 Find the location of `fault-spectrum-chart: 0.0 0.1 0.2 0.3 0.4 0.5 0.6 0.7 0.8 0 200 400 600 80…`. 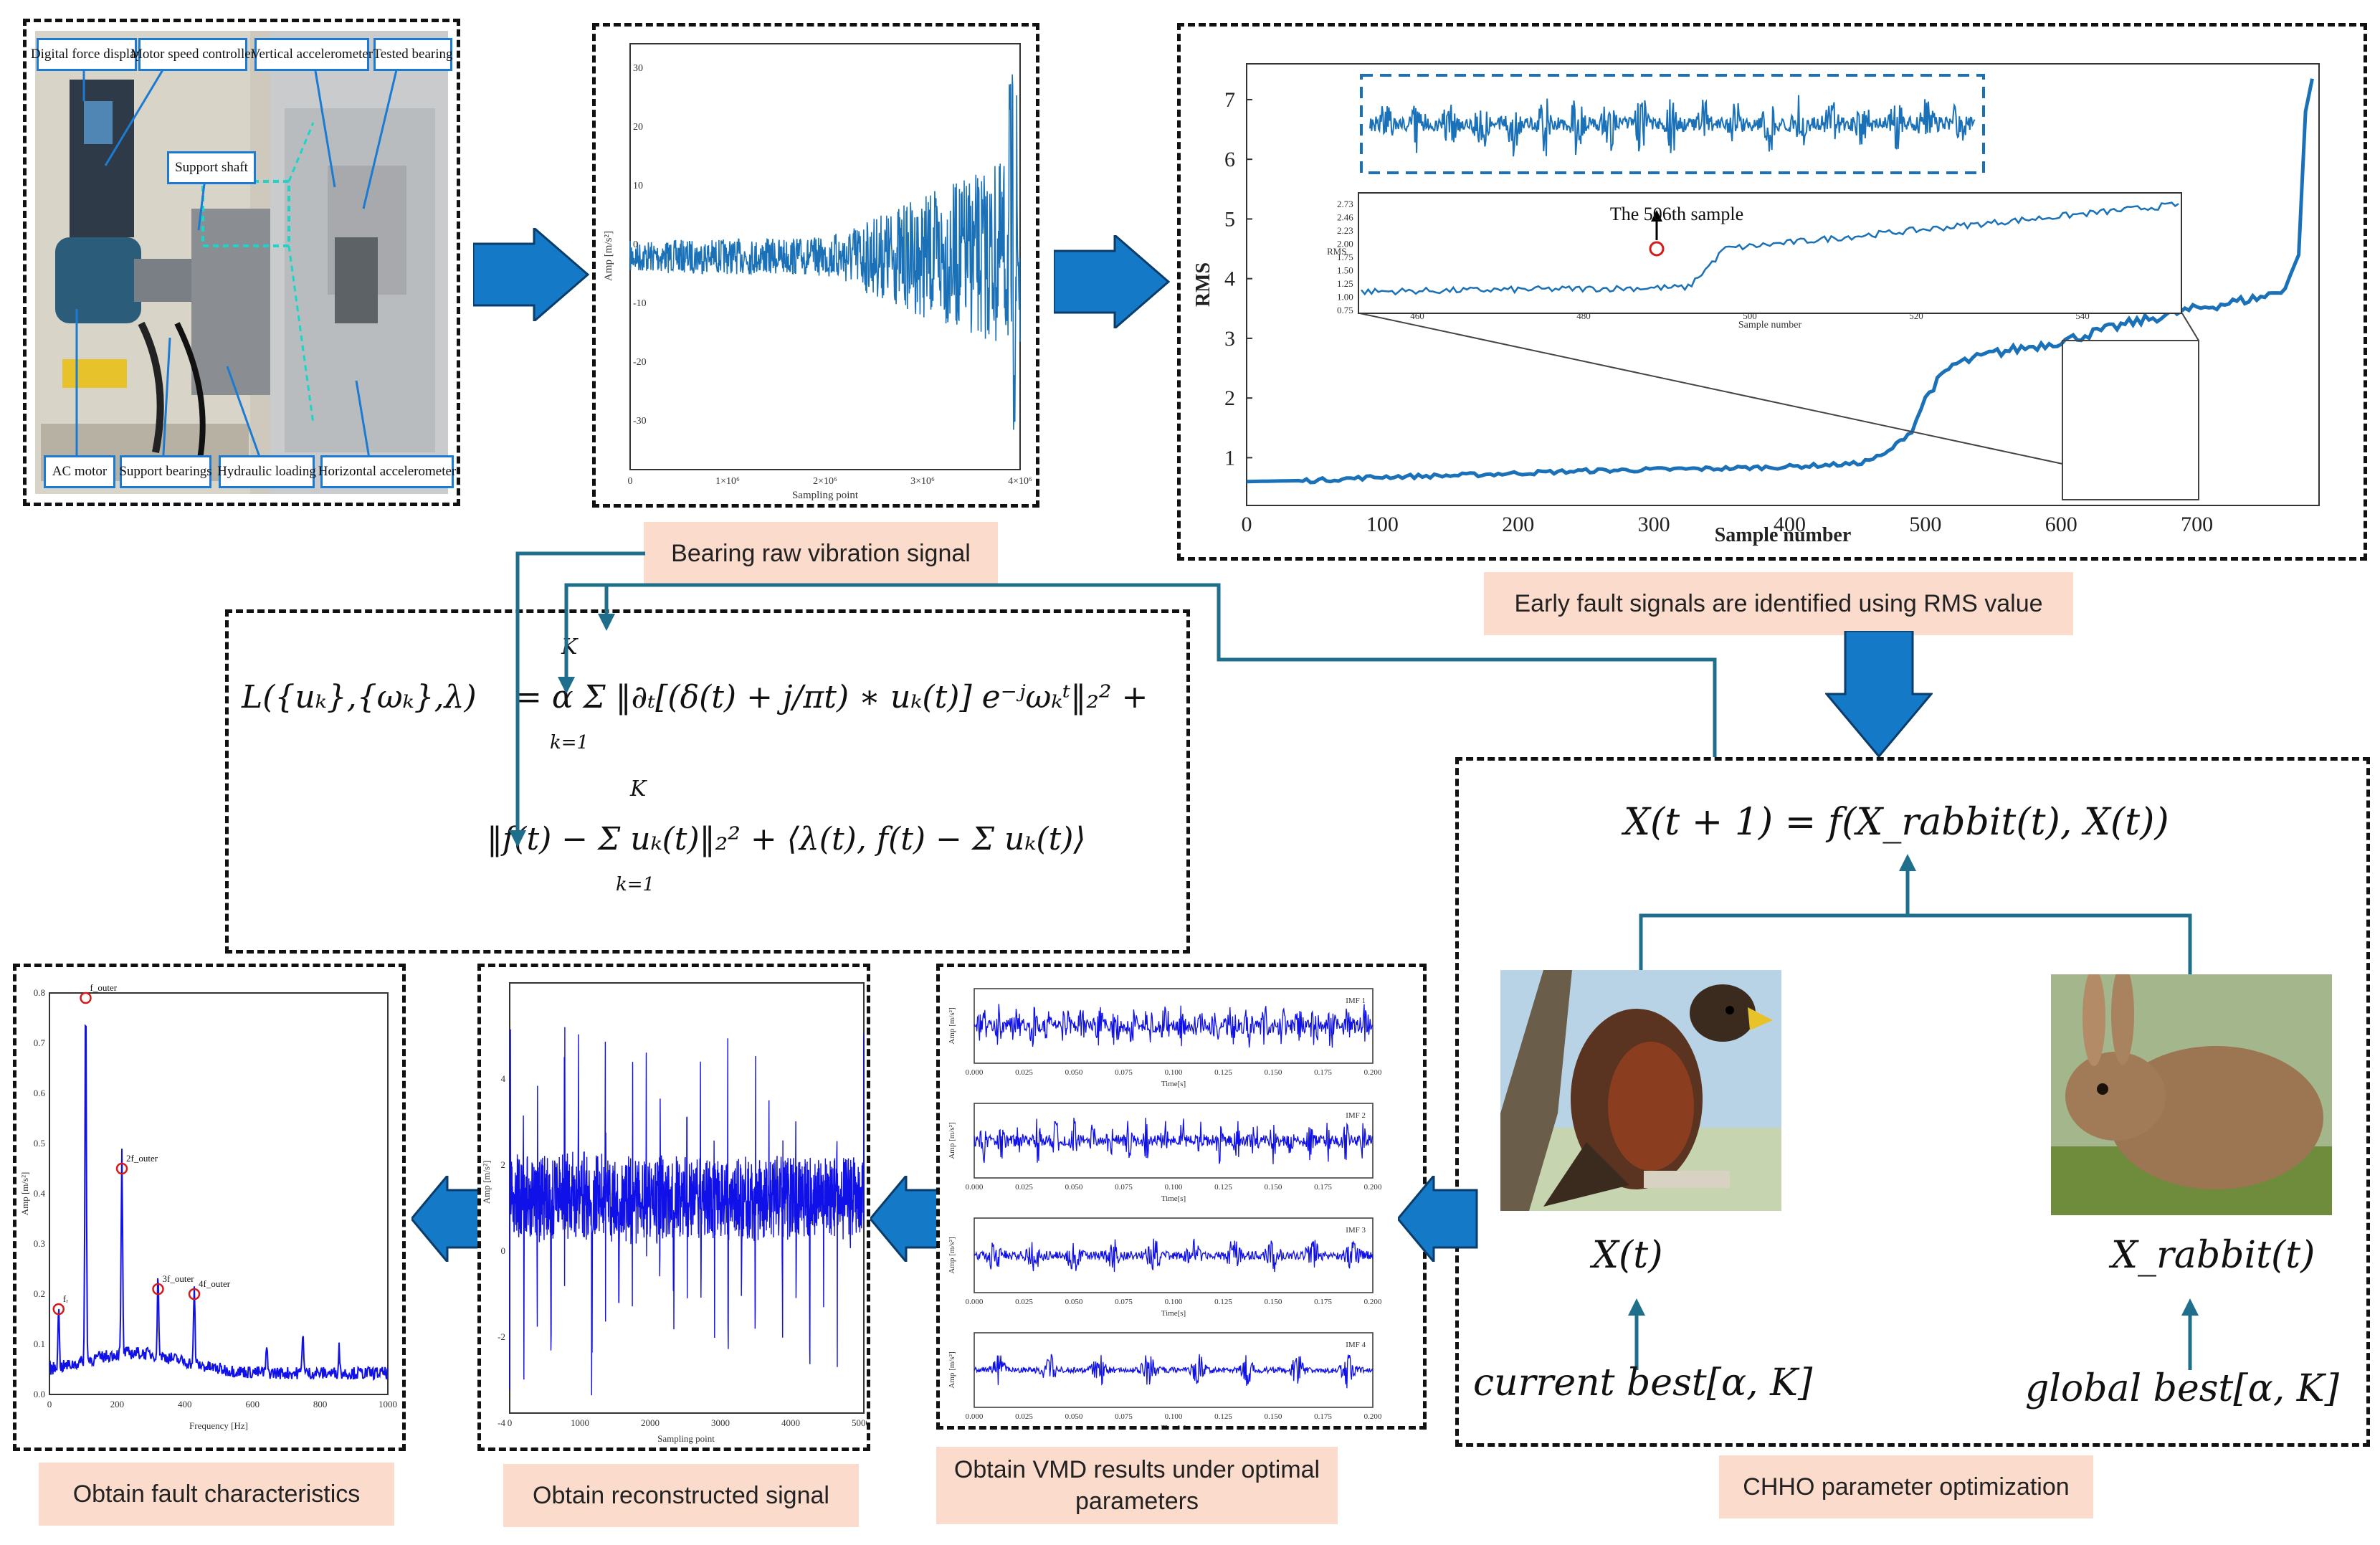

fault-spectrum-chart: 0.0 0.1 0.2 0.3 0.4 0.5 0.6 0.7 0.8 0 200 400 600 80… is located at coordinates (208, 1206).